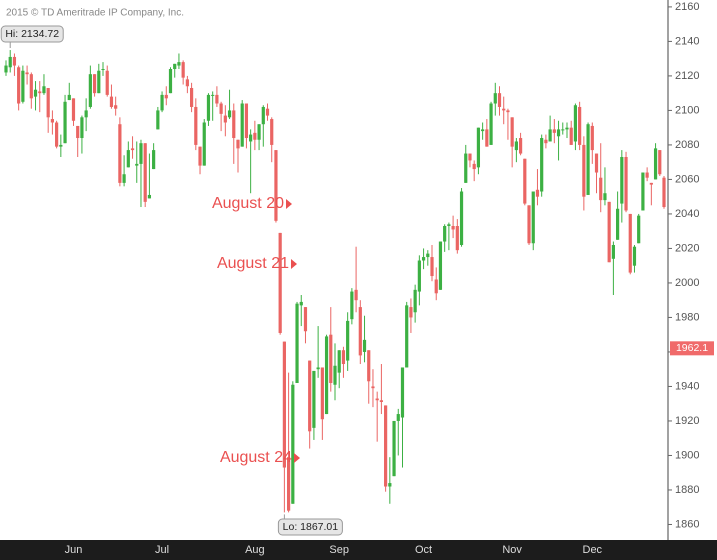  I want to click on last-price-label: 1962.1, so click(692, 348).